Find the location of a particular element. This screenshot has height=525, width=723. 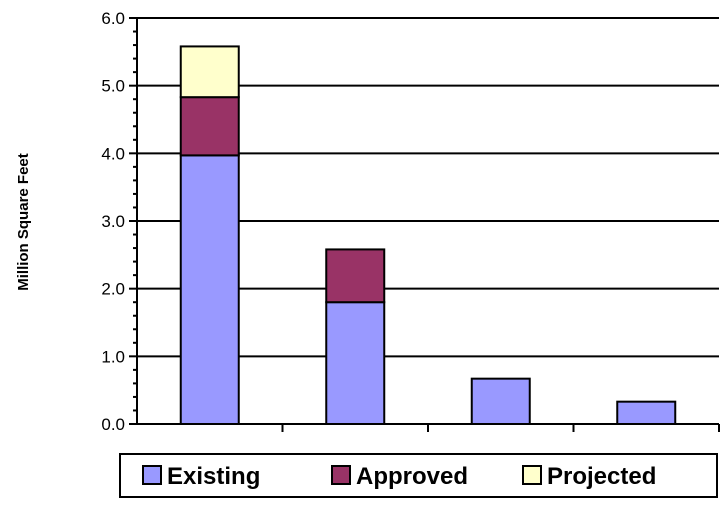

y-tick-label: 5.0 is located at coordinates (113, 86).